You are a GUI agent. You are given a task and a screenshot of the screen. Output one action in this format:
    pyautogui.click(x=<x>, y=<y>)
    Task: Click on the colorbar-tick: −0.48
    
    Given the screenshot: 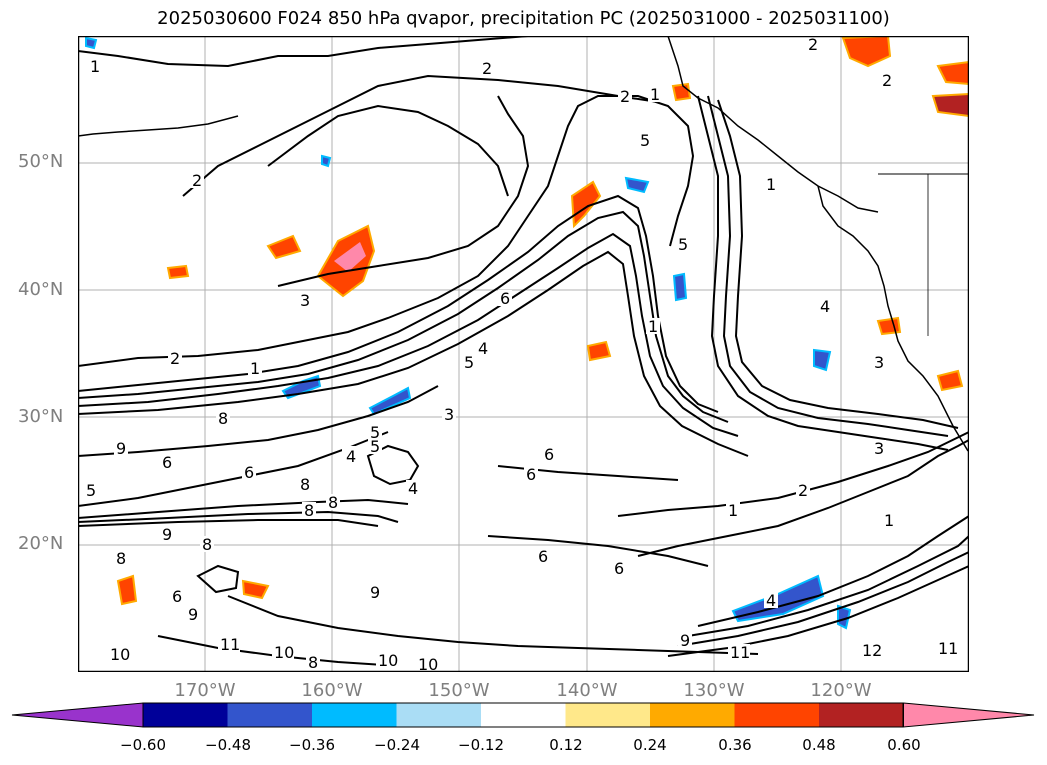 What is the action you would take?
    pyautogui.click(x=228, y=745)
    